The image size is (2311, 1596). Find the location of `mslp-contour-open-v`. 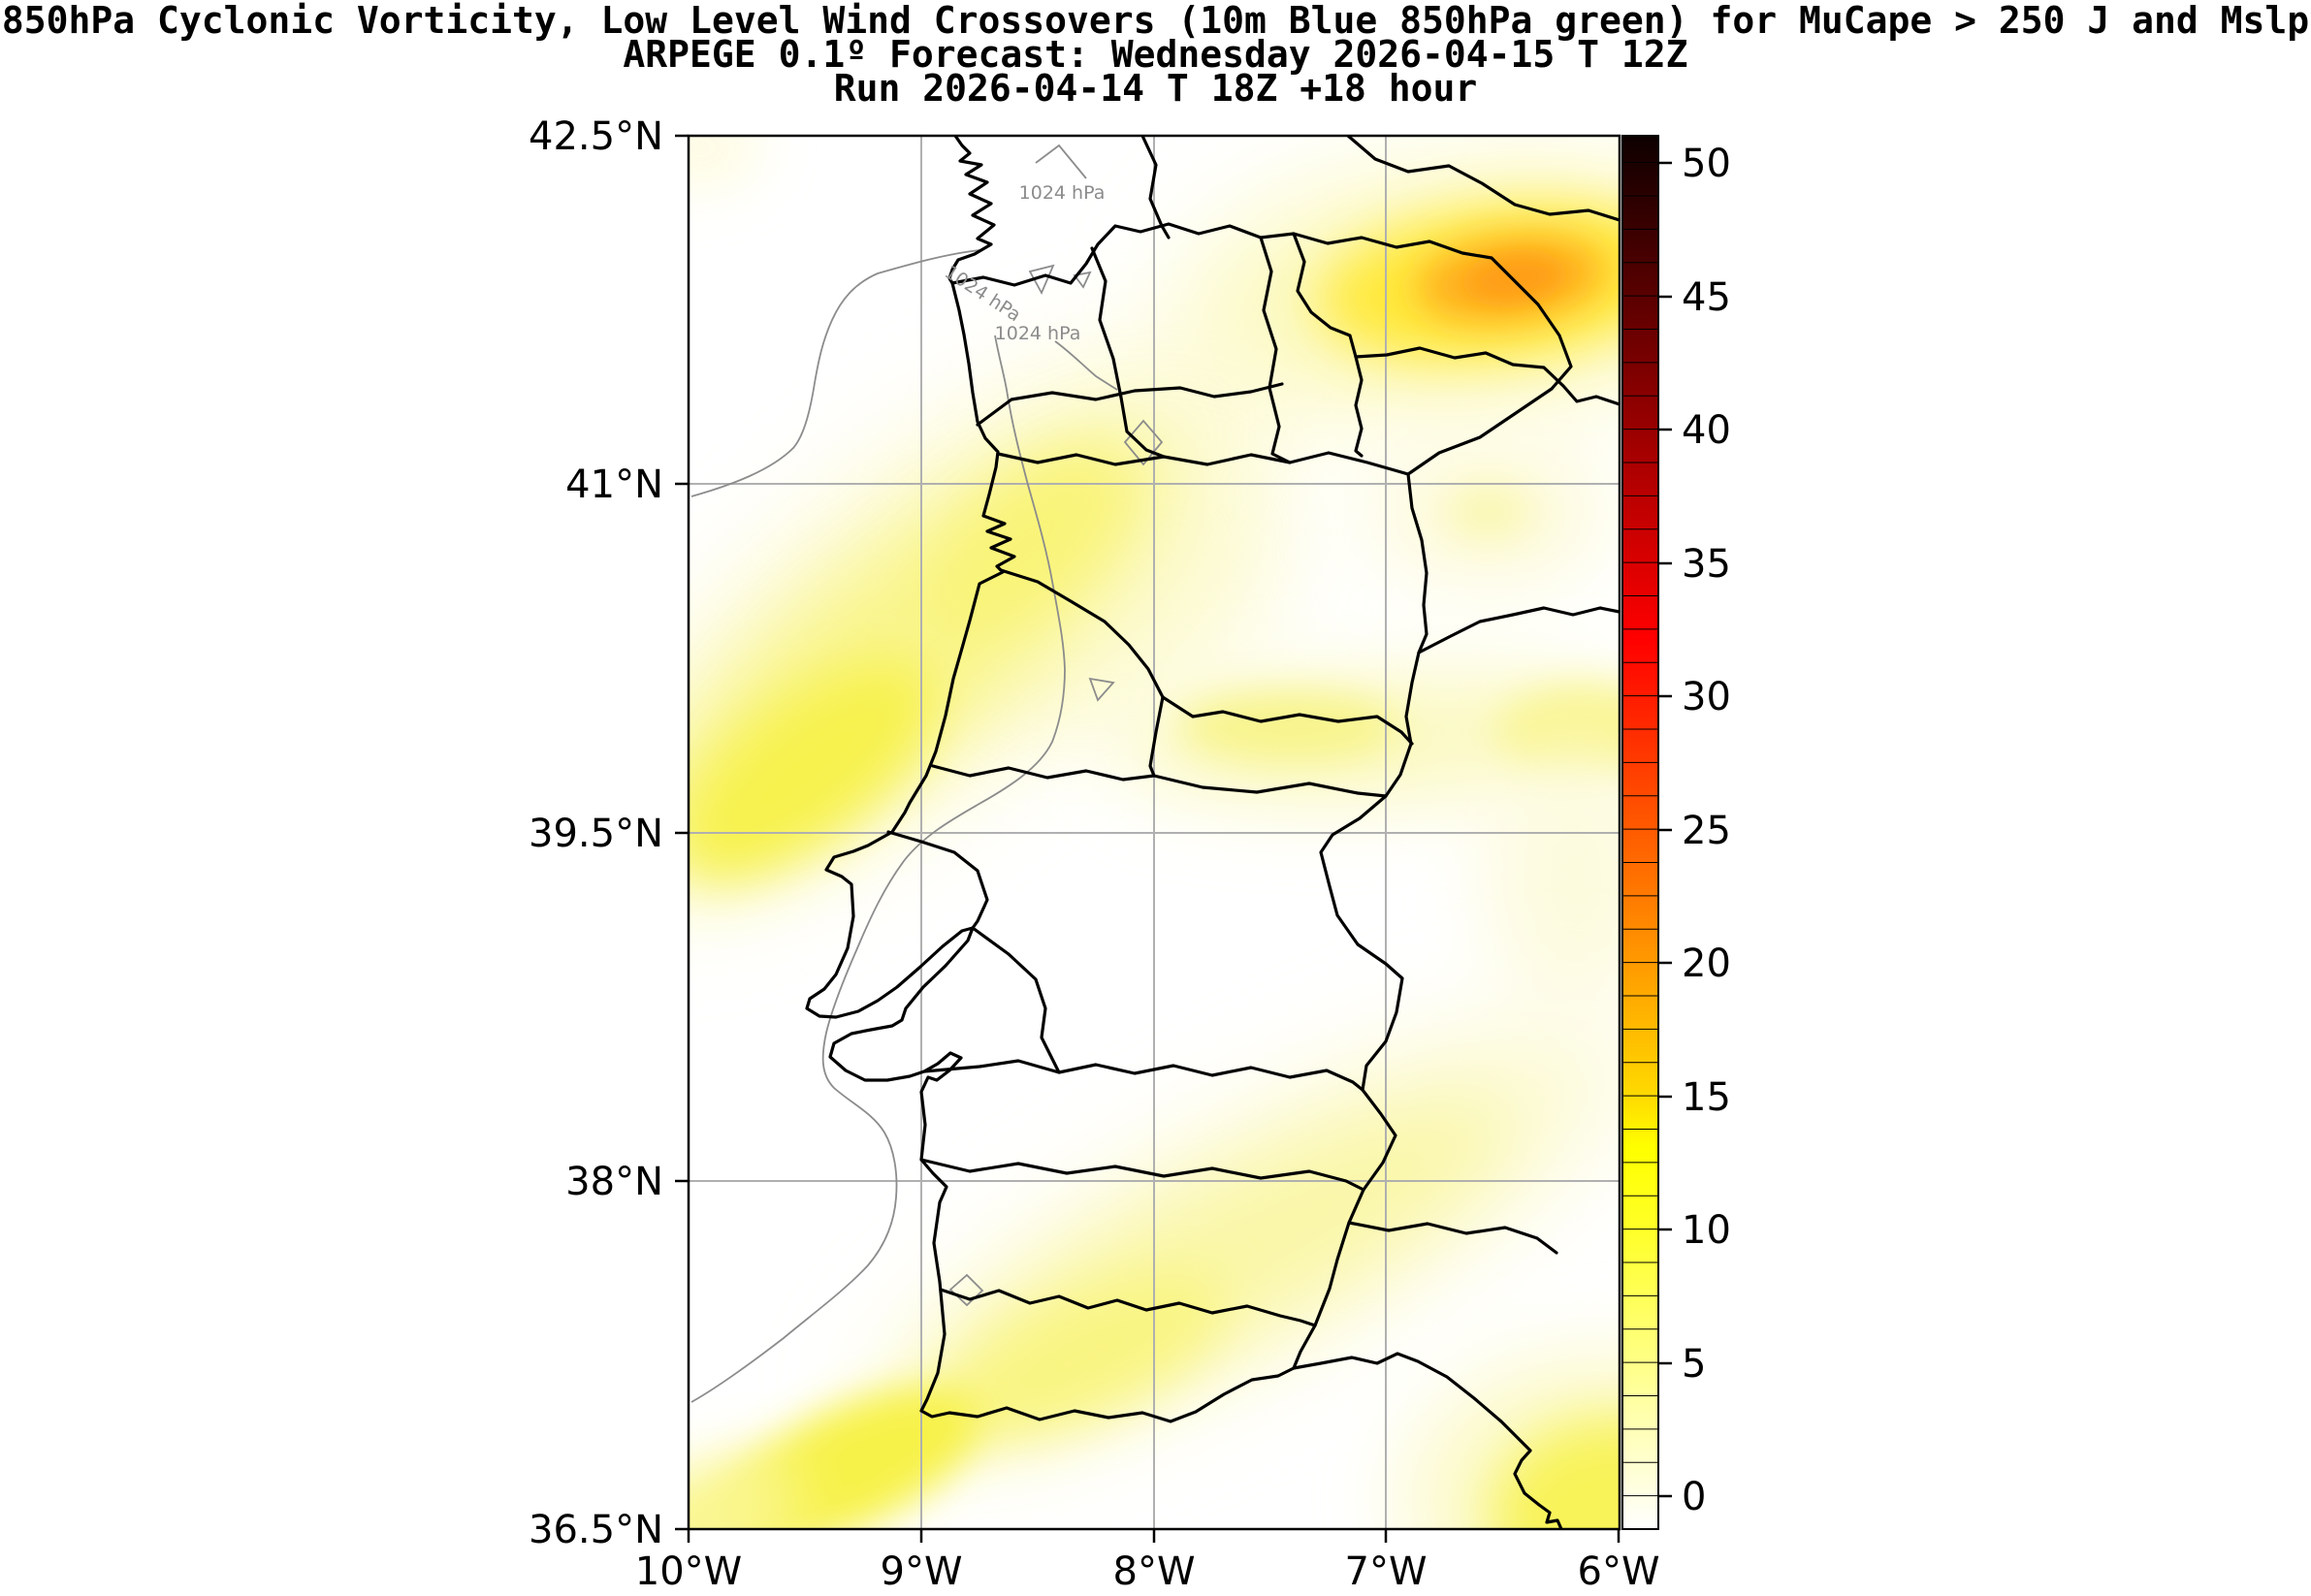

mslp-contour-open-v is located at coordinates (1061, 161).